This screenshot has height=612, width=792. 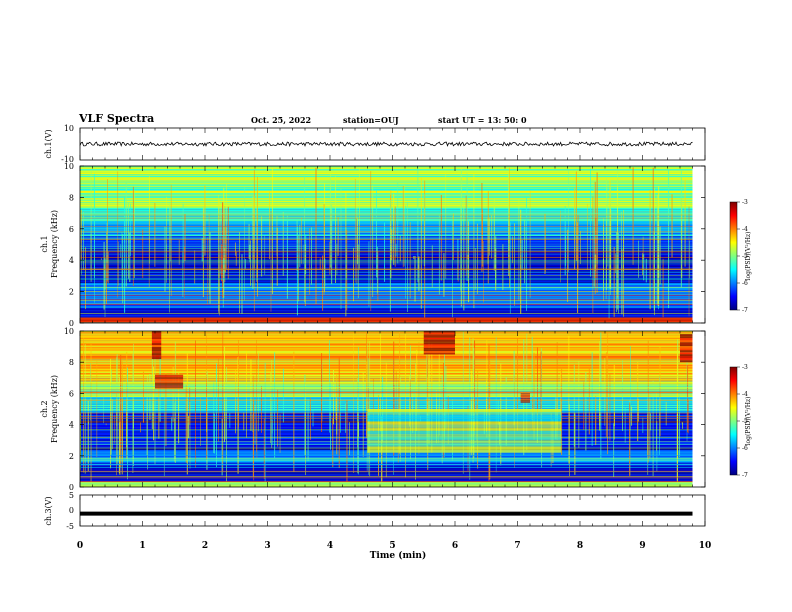 I want to click on start-time-label: start UT =, so click(x=461, y=120).